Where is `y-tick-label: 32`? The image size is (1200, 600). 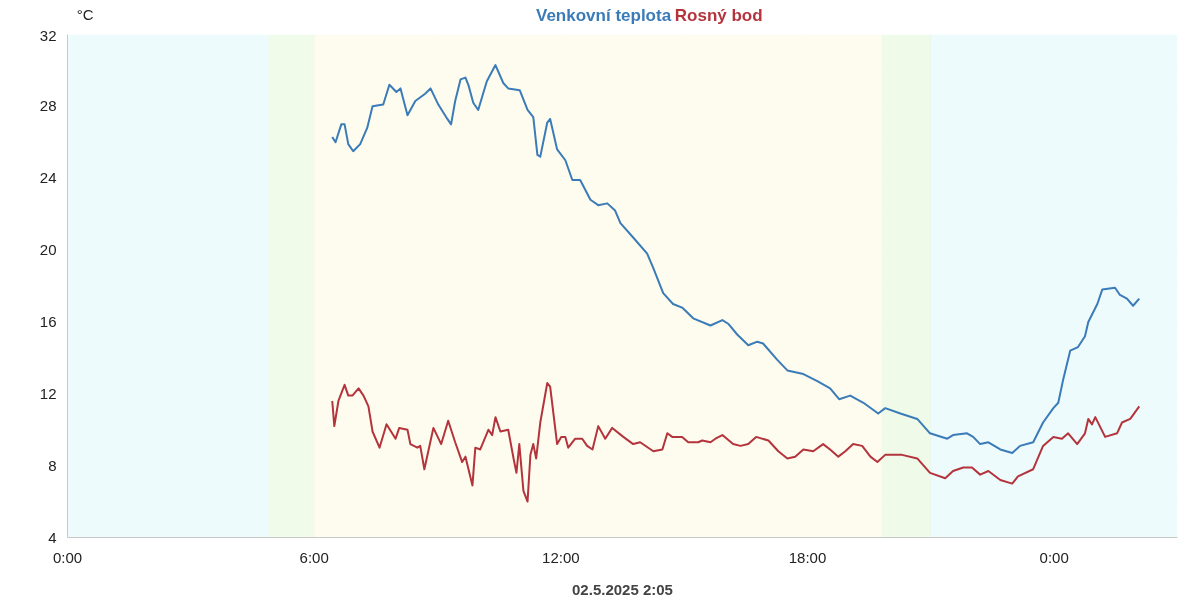
y-tick-label: 32 is located at coordinates (48, 35).